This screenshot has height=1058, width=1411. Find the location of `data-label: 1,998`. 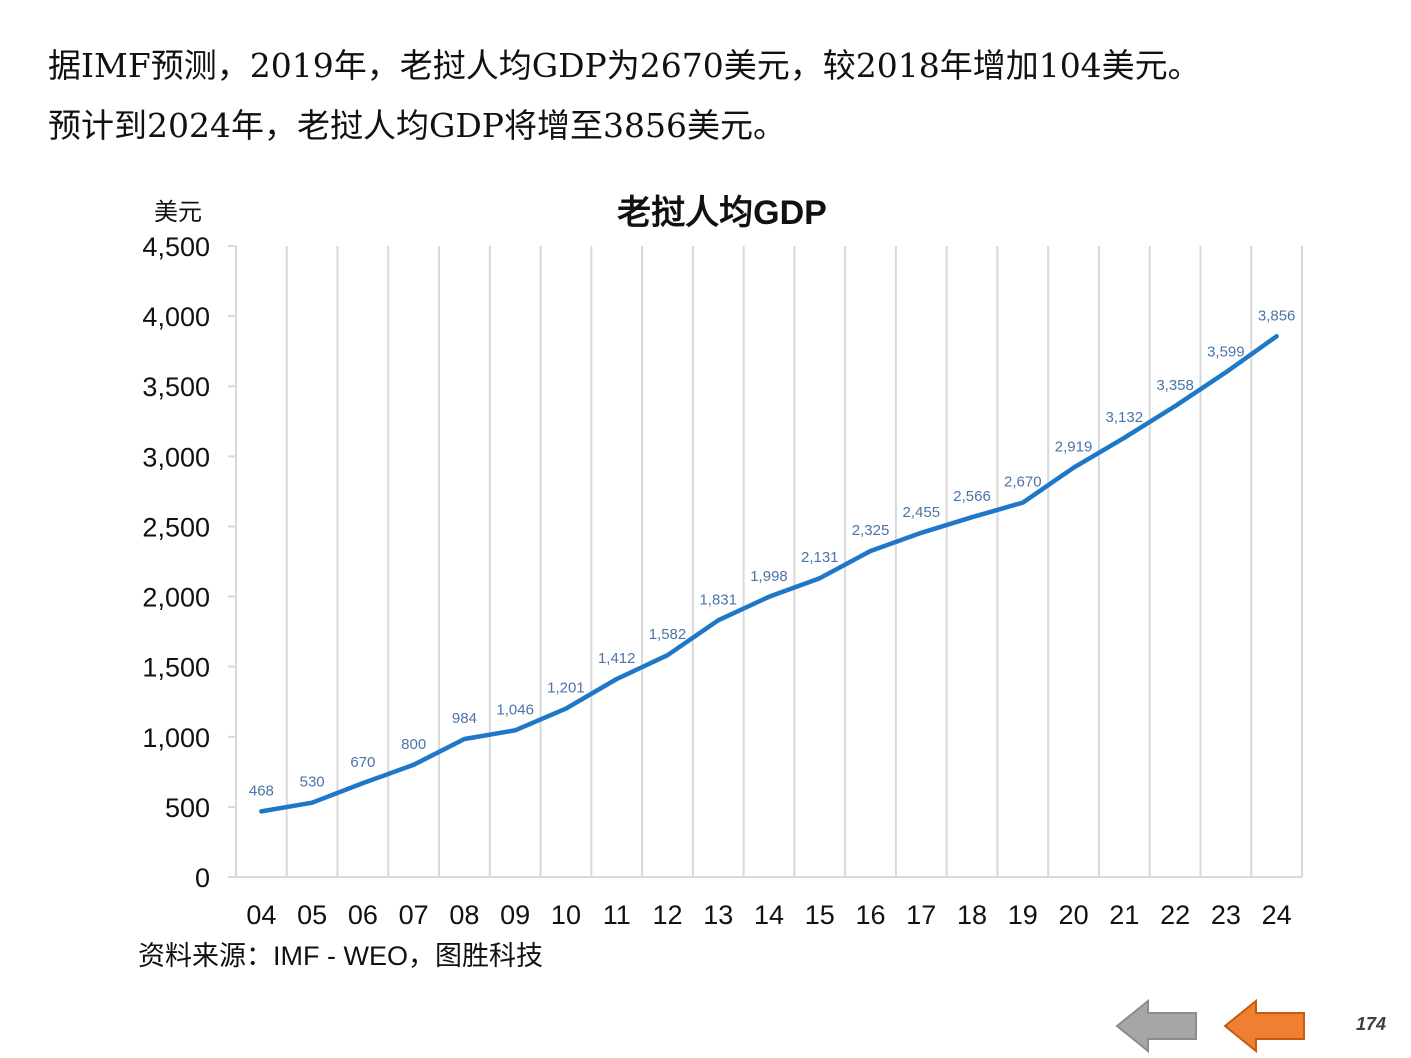

data-label: 1,998 is located at coordinates (769, 576).